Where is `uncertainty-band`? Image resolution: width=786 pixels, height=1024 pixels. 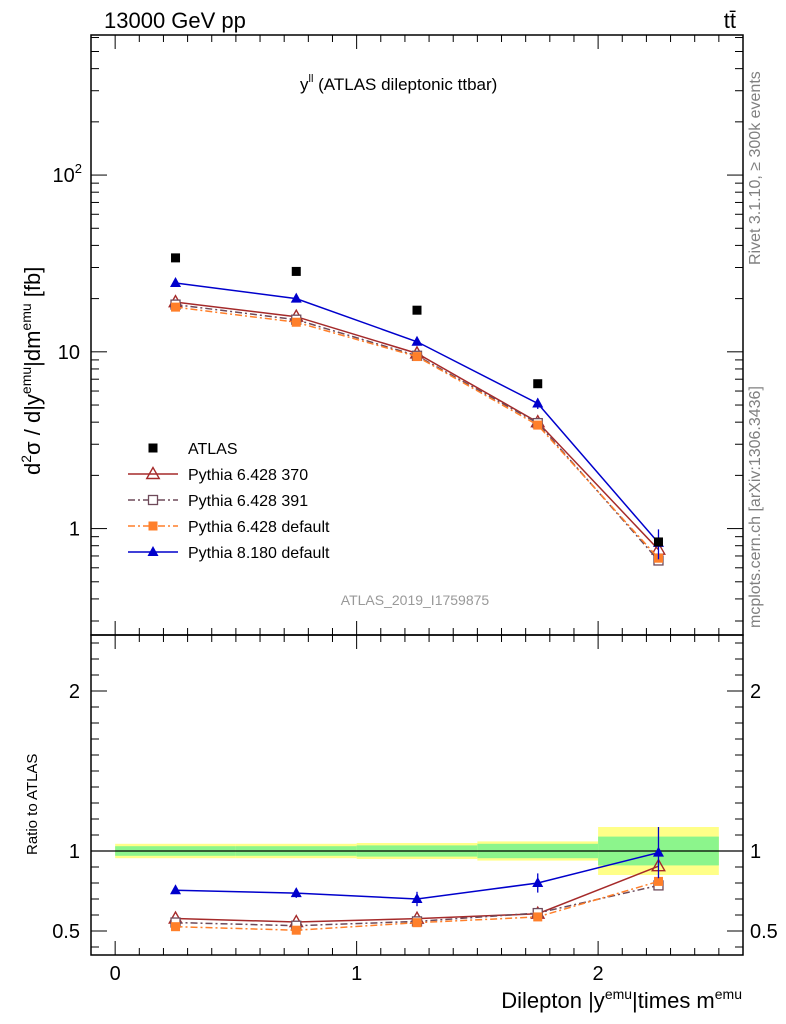
uncertainty-band is located at coordinates (417, 851).